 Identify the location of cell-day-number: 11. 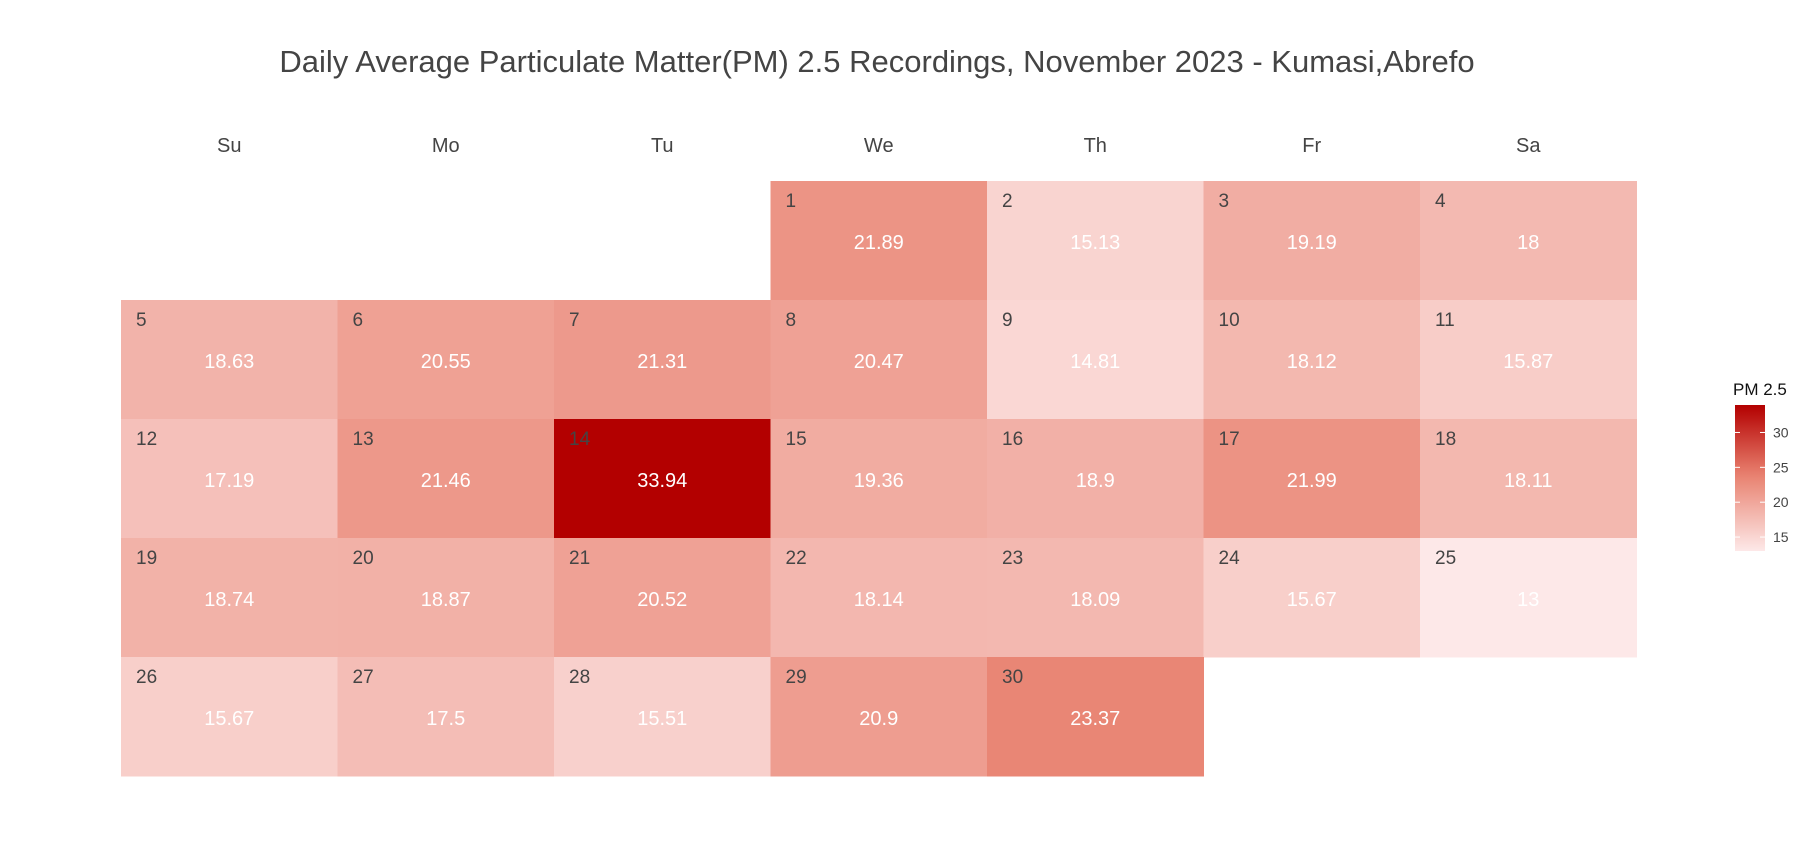
(1445, 320).